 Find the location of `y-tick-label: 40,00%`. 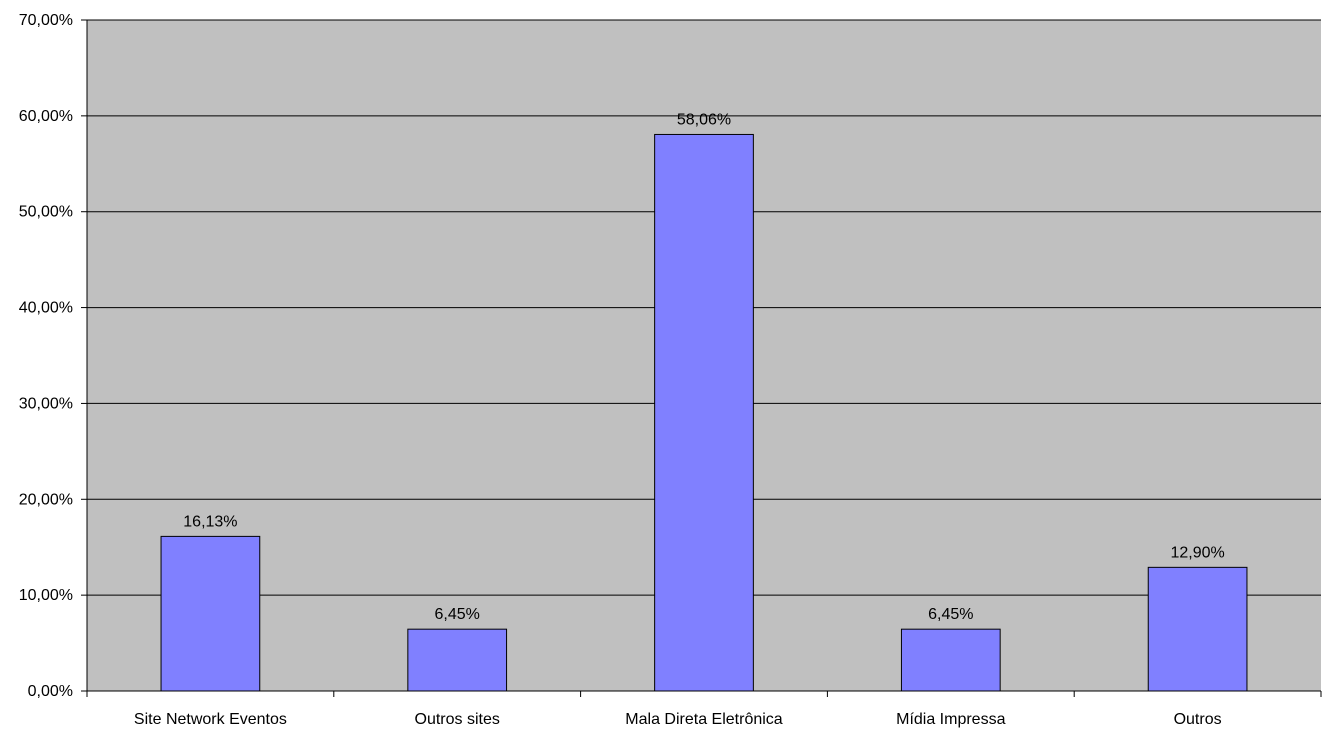

y-tick-label: 40,00% is located at coordinates (46, 308).